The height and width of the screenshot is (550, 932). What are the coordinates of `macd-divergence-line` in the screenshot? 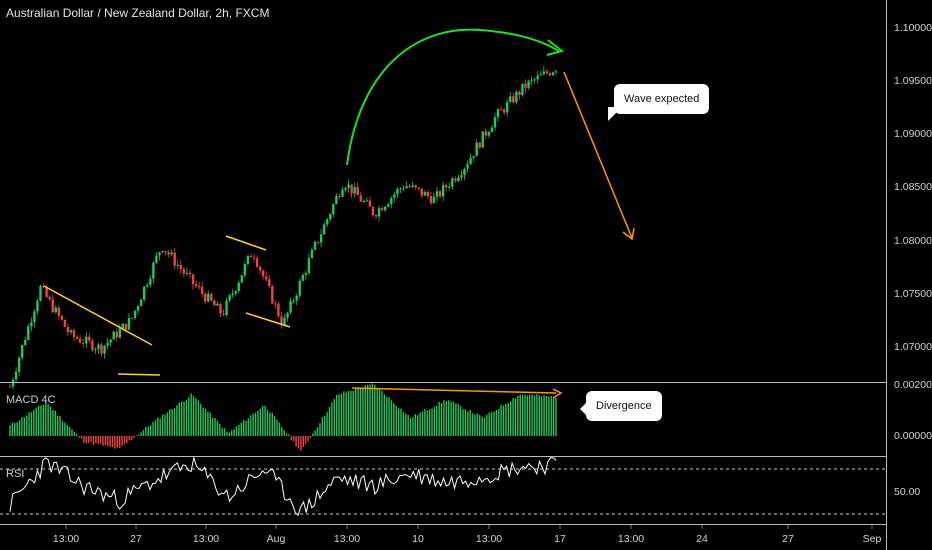 It's located at (454, 390).